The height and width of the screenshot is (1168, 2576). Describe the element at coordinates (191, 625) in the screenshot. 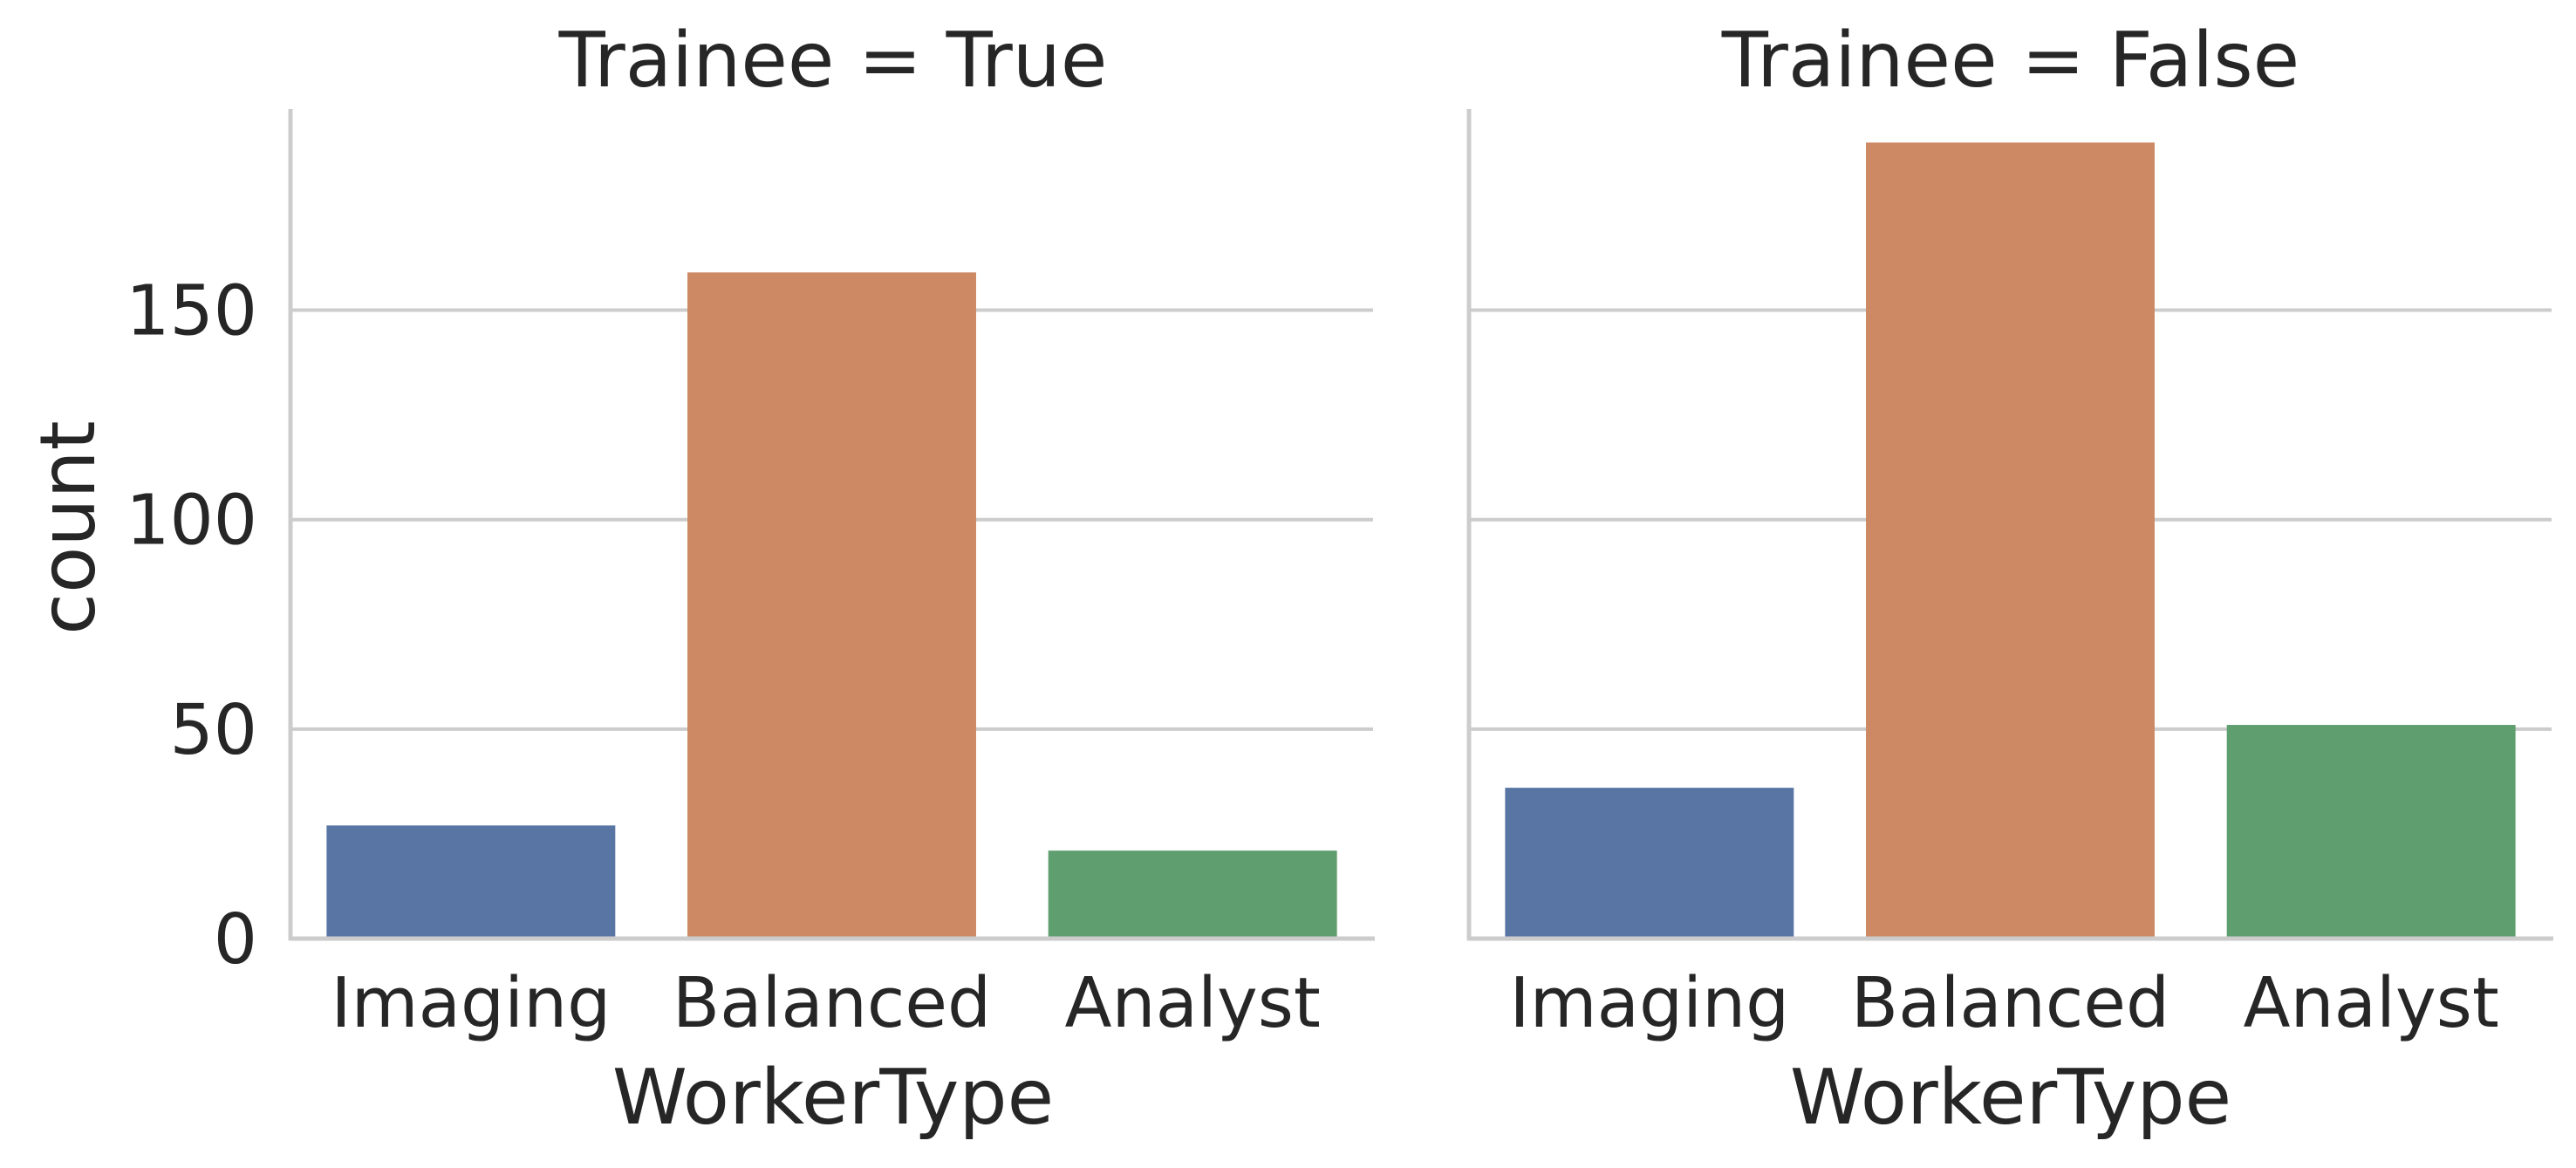

I see `y-tick-labels: 0 50 100 150` at that location.